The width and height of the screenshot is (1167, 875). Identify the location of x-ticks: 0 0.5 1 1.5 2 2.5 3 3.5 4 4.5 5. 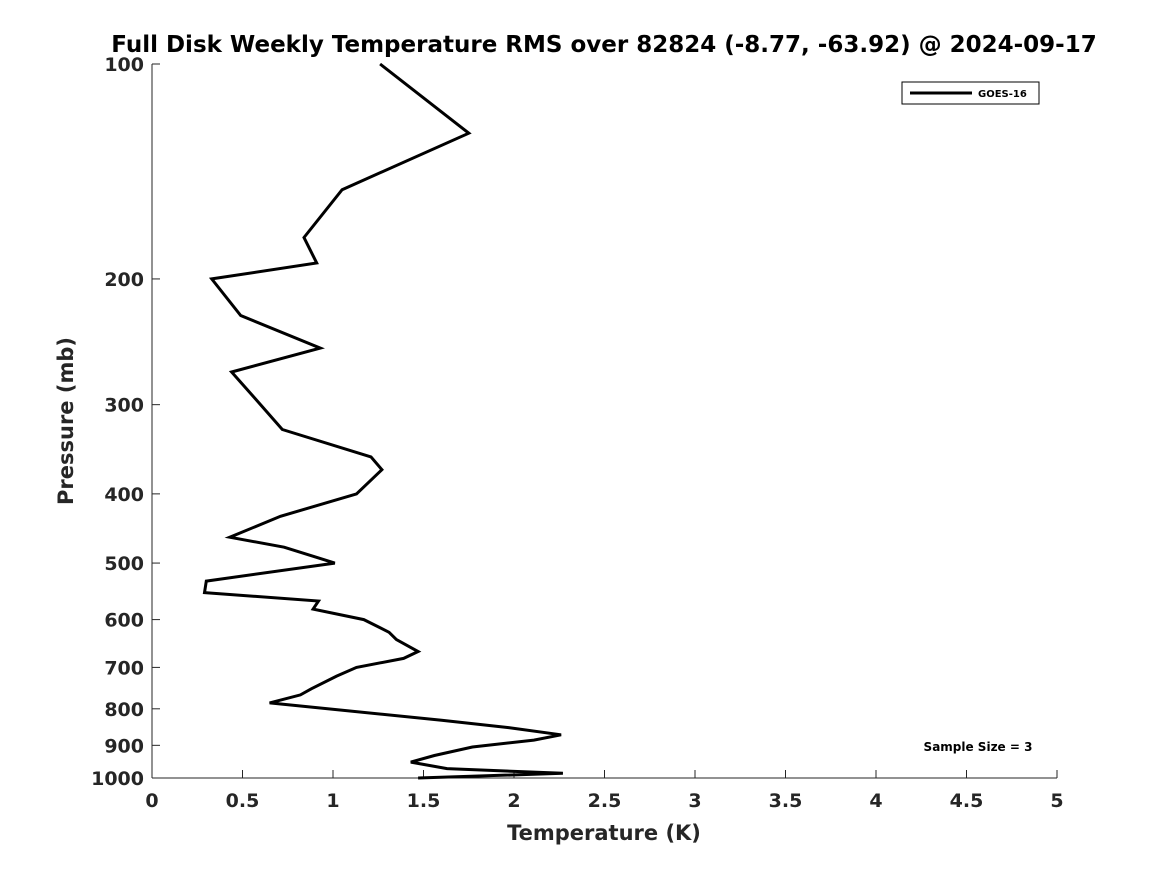
(604, 791).